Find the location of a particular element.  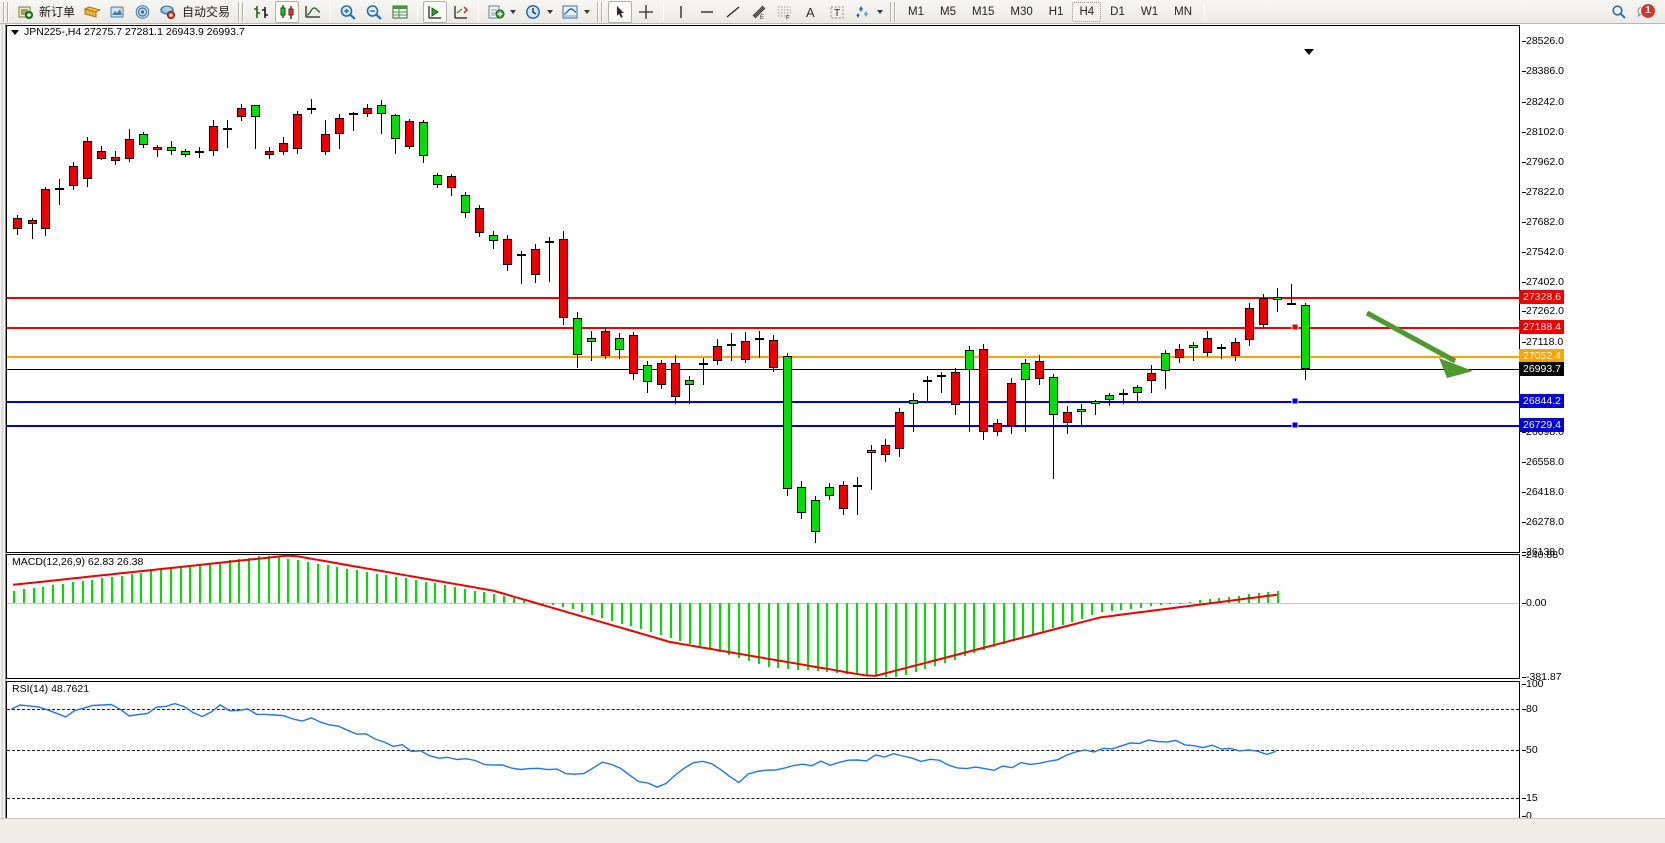

vertical-line-icon is located at coordinates (681, 12).